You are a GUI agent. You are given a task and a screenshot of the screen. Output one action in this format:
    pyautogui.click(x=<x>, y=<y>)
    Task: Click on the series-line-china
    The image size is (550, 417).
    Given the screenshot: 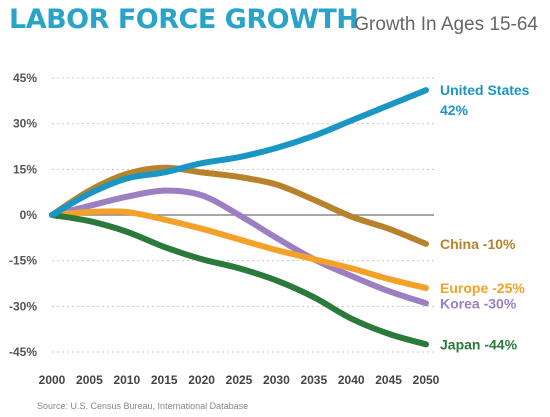 What is the action you would take?
    pyautogui.click(x=239, y=205)
    